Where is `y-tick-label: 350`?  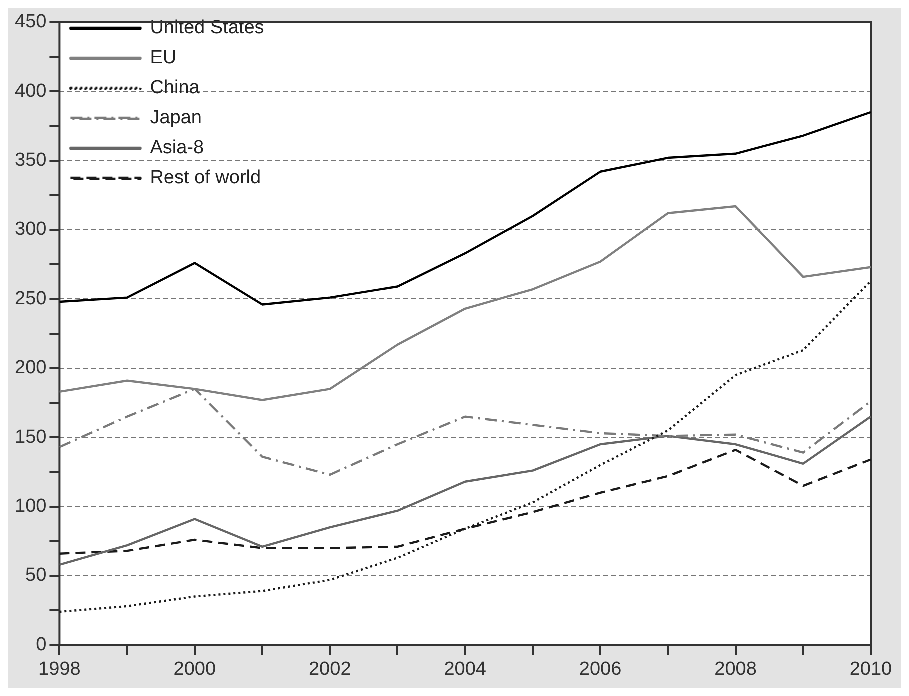 y-tick-label: 350 is located at coordinates (31, 161).